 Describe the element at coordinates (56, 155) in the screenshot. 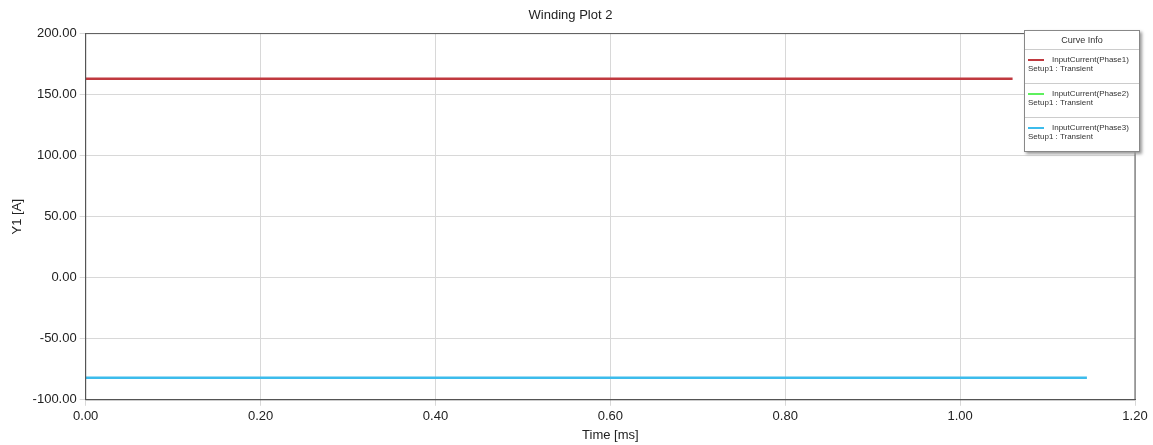

I see `y-tick-label: 100.00` at that location.